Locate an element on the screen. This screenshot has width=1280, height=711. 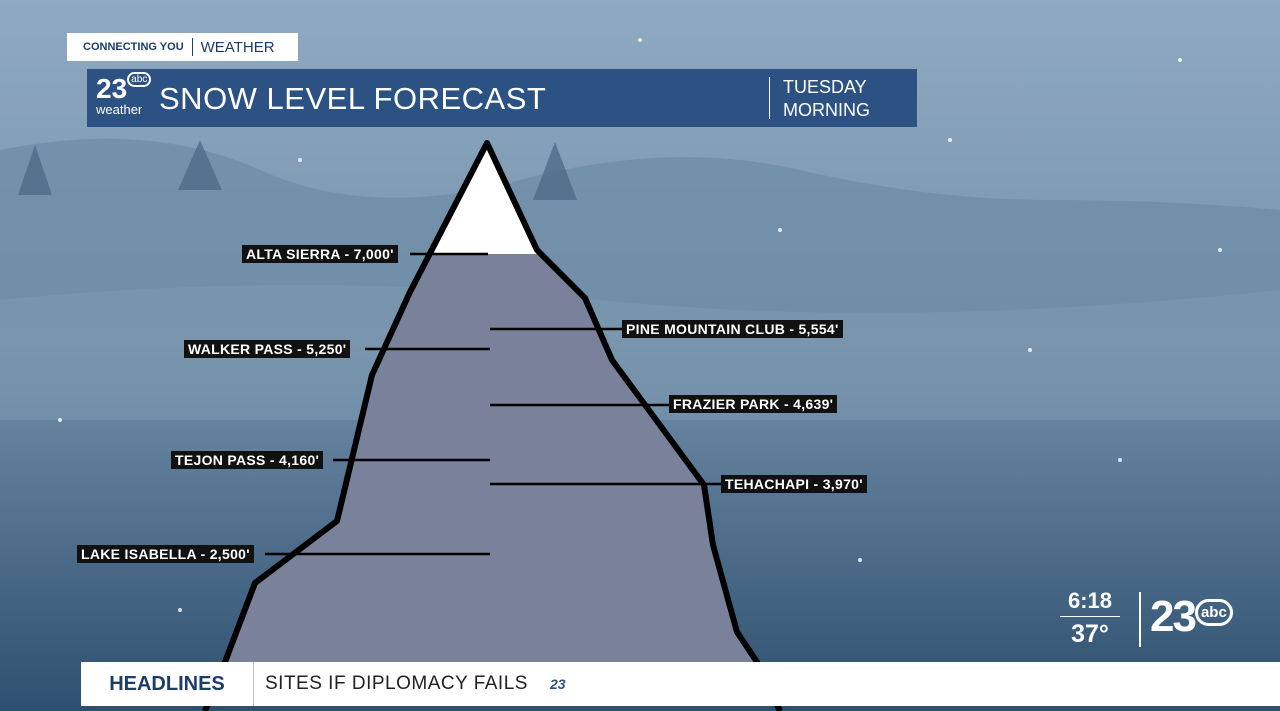
station-logo: 23 abc is located at coordinates (1191, 617).